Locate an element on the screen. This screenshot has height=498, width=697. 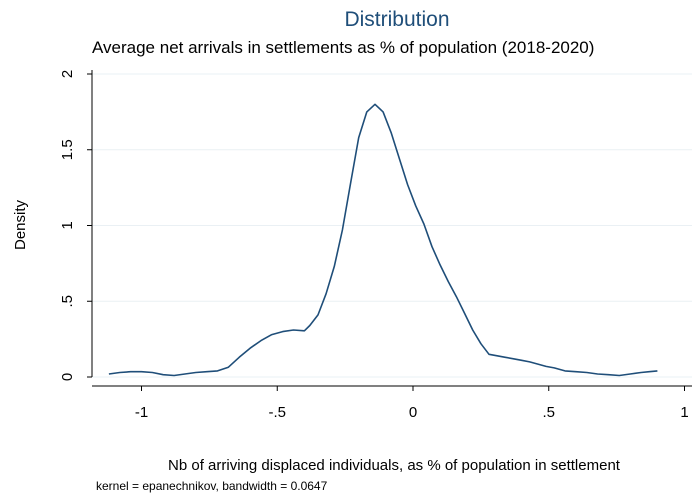
y-tick-label-2: 1 is located at coordinates (67, 225).